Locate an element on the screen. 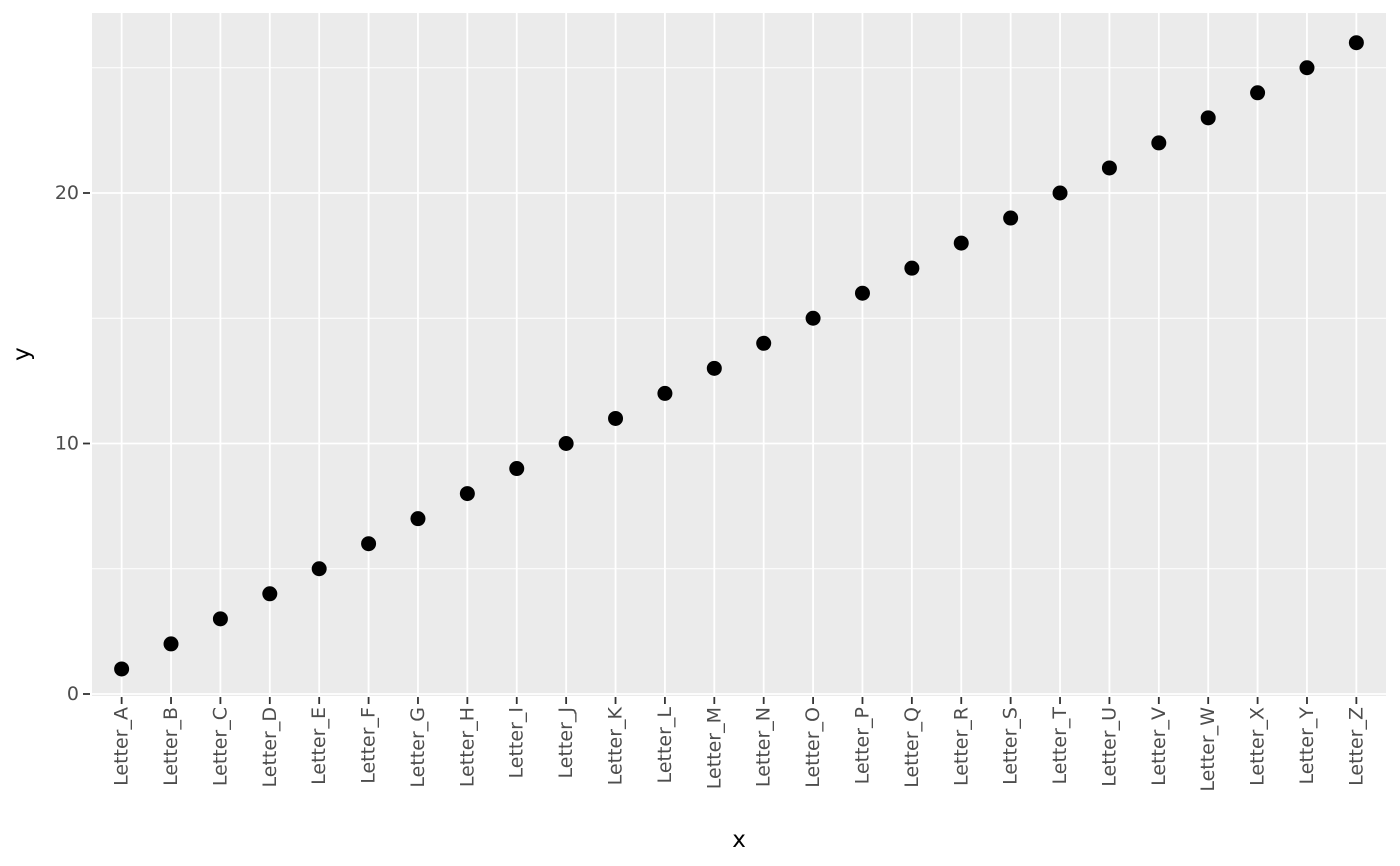  x-tick-label: Letter_L is located at coordinates (665, 745).